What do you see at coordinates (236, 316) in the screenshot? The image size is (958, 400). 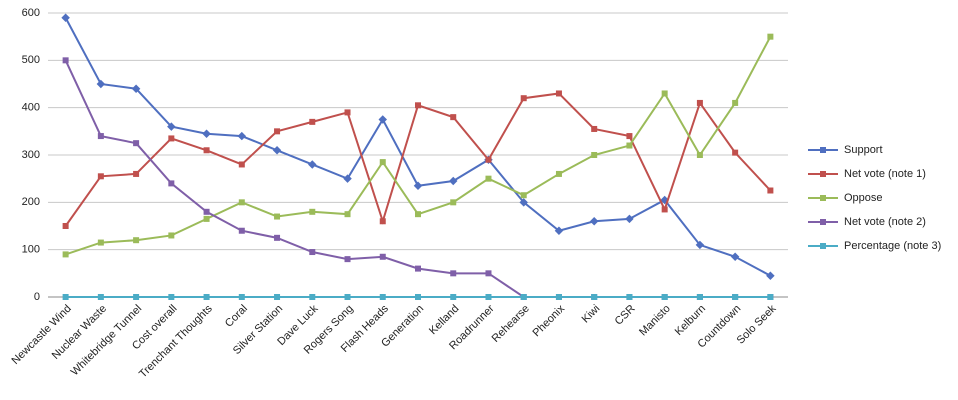 I see `x-tick-label: Coral` at bounding box center [236, 316].